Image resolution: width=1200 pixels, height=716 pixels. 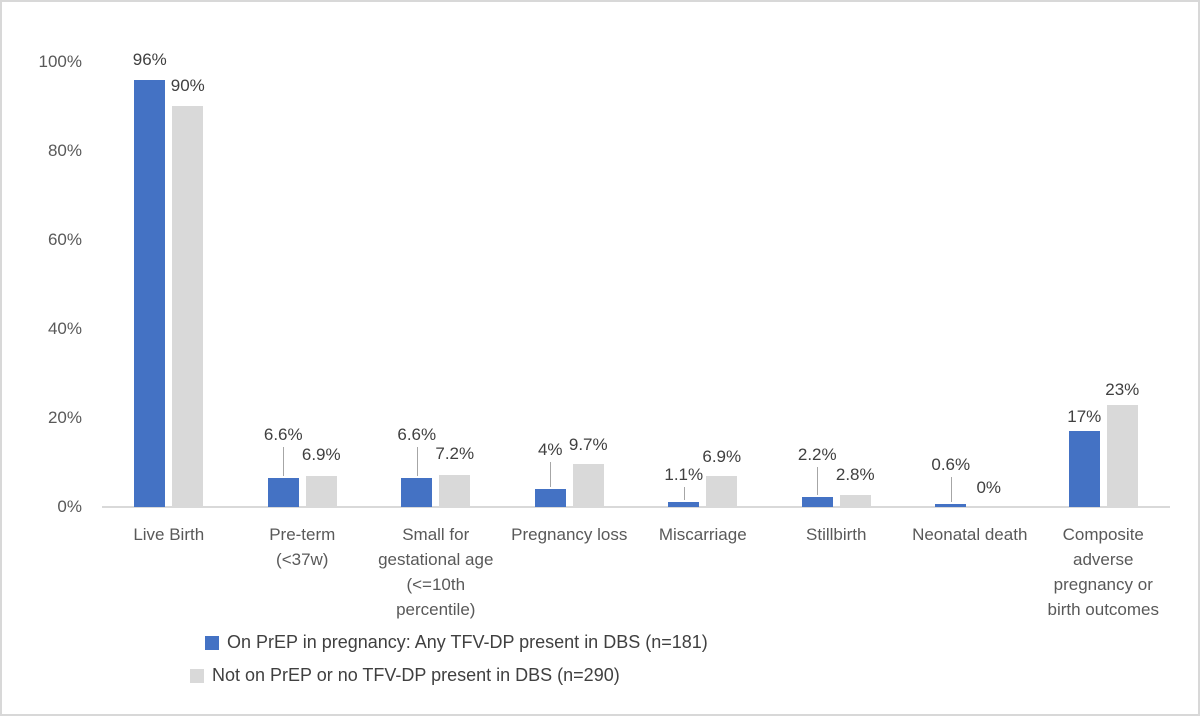 What do you see at coordinates (436, 534) in the screenshot?
I see `x-axis-category-label-line: Small for` at bounding box center [436, 534].